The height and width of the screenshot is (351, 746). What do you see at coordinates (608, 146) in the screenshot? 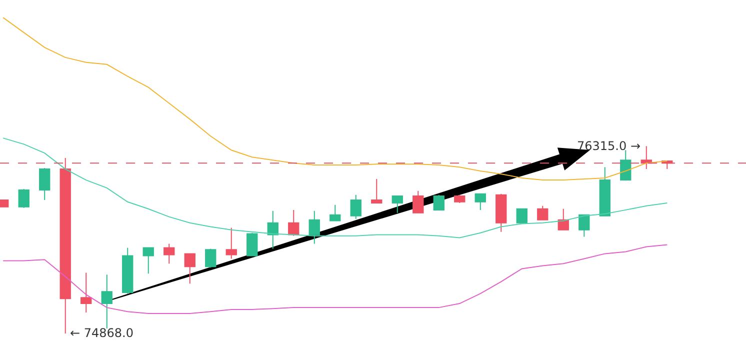
I see `annotation: 76315.0 →` at bounding box center [608, 146].